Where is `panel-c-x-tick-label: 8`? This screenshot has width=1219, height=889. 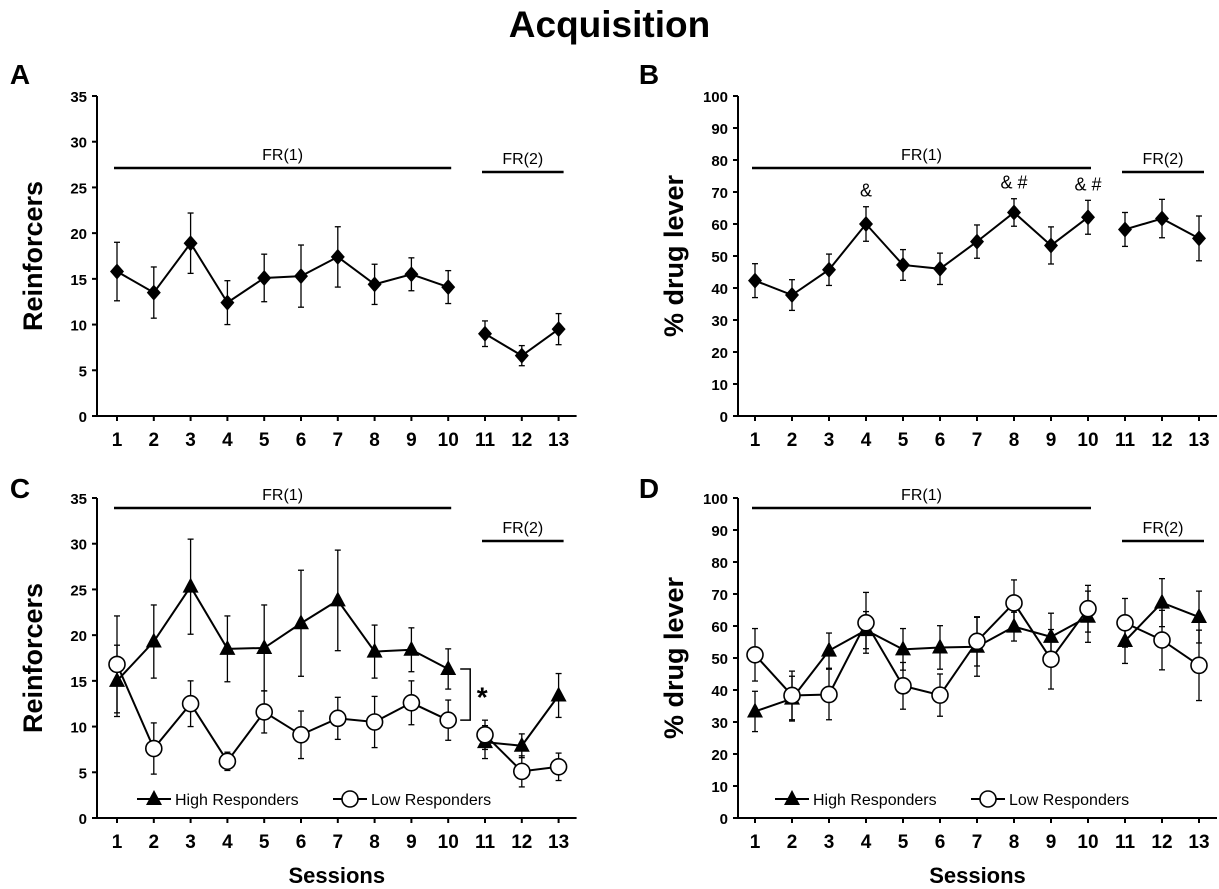
panel-c-x-tick-label: 8 is located at coordinates (374, 842).